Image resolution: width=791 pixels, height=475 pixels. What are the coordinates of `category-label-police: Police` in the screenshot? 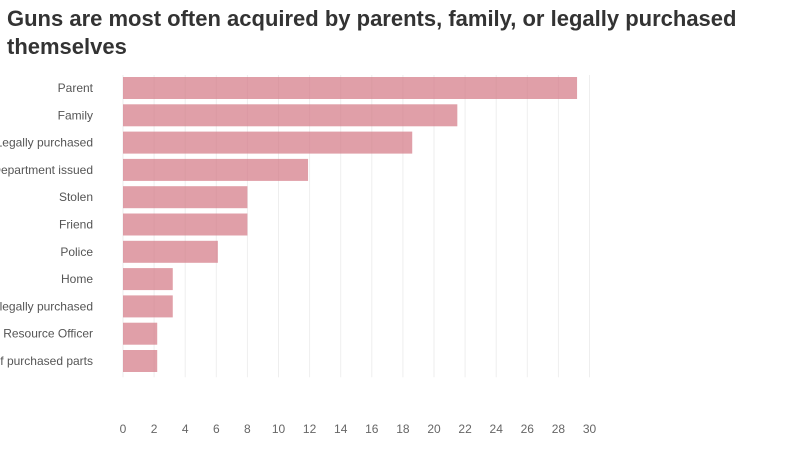 It's located at (76, 252).